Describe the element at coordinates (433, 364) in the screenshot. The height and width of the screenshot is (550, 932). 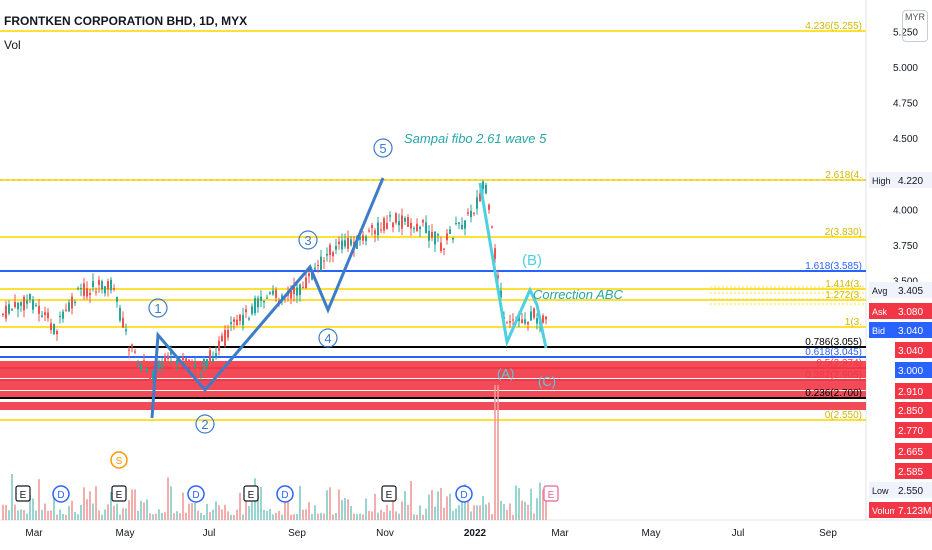
I see `fib-band` at that location.